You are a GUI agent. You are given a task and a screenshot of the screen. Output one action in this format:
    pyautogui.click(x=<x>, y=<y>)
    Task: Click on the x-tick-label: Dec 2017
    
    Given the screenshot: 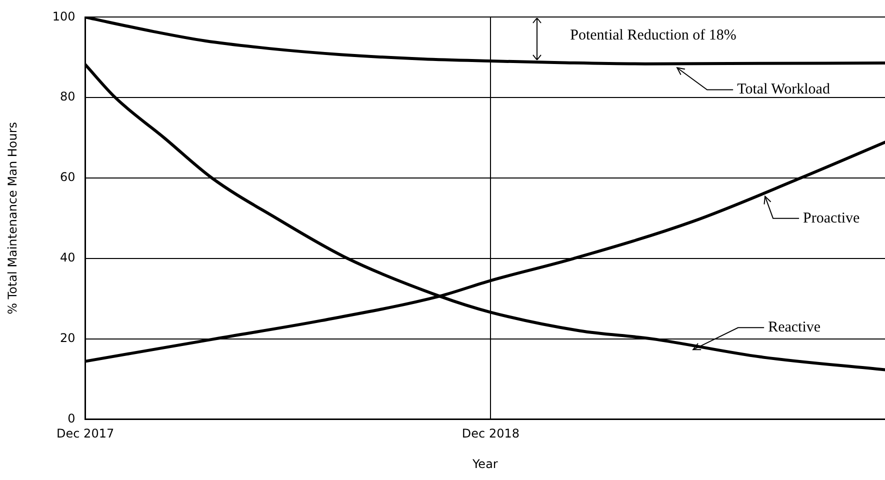 What is the action you would take?
    pyautogui.click(x=85, y=433)
    